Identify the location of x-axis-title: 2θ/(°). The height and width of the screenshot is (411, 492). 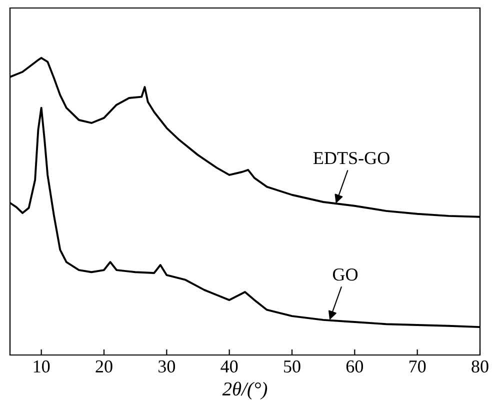
(245, 391).